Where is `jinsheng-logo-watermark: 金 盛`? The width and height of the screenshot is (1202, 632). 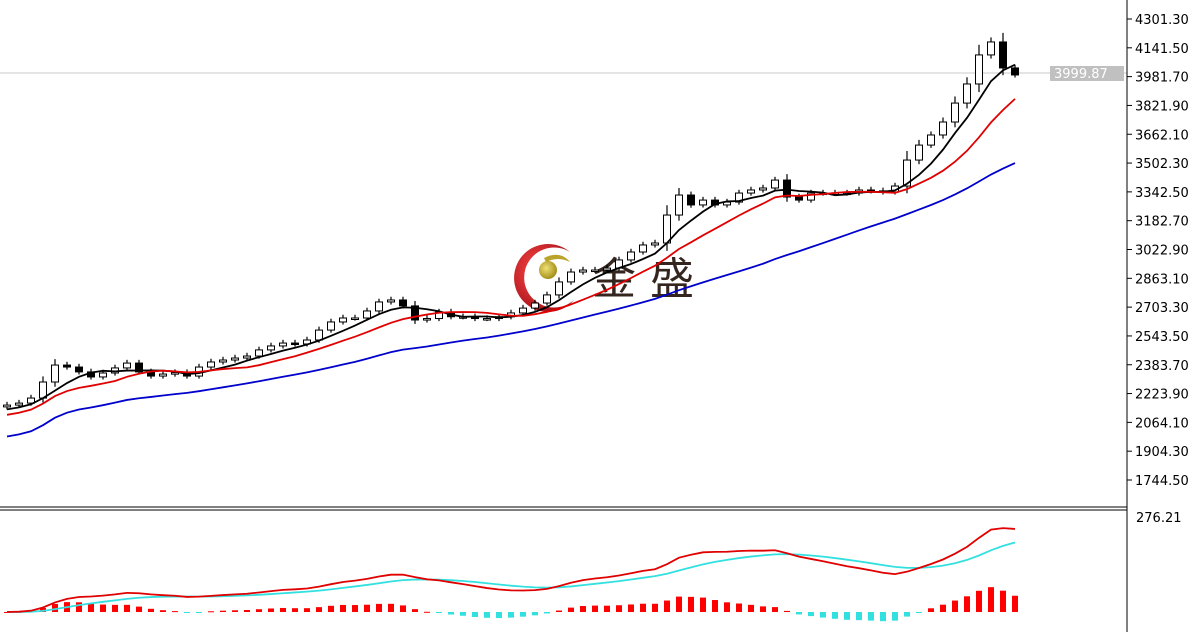
jinsheng-logo-watermark: 金 盛 is located at coordinates (604, 277).